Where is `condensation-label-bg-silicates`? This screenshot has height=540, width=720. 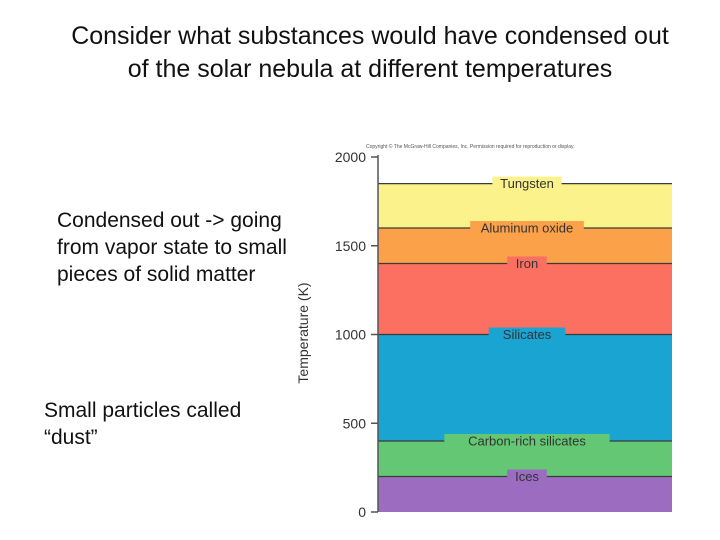
condensation-label-bg-silicates is located at coordinates (527, 334).